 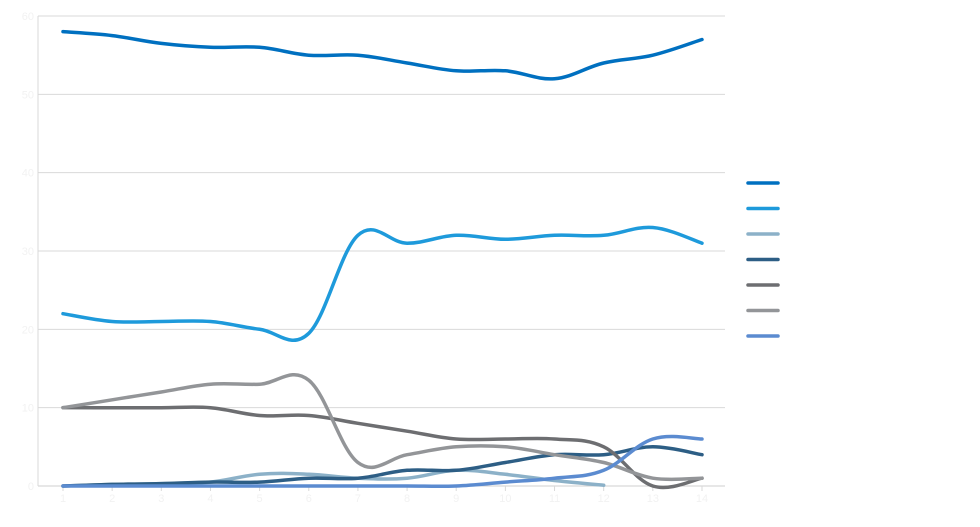 What do you see at coordinates (309, 499) in the screenshot?
I see `x-tick-label: 6` at bounding box center [309, 499].